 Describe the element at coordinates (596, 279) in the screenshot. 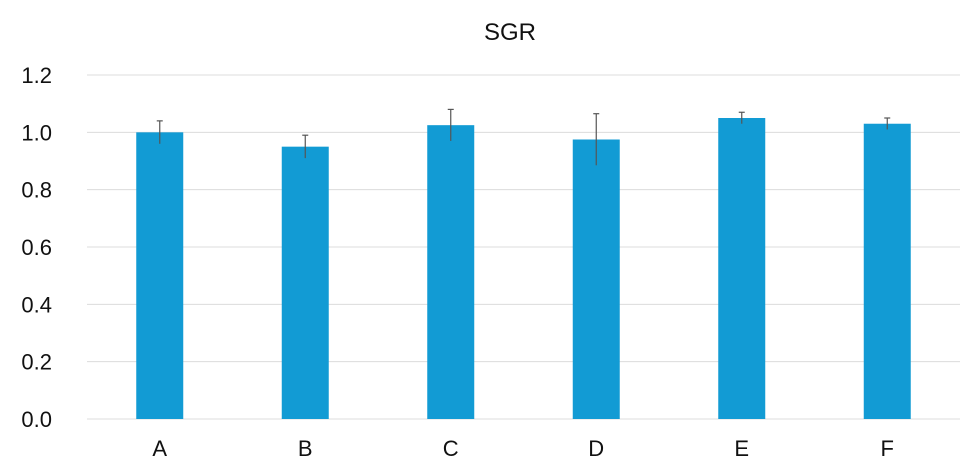

I see `bar-D` at that location.